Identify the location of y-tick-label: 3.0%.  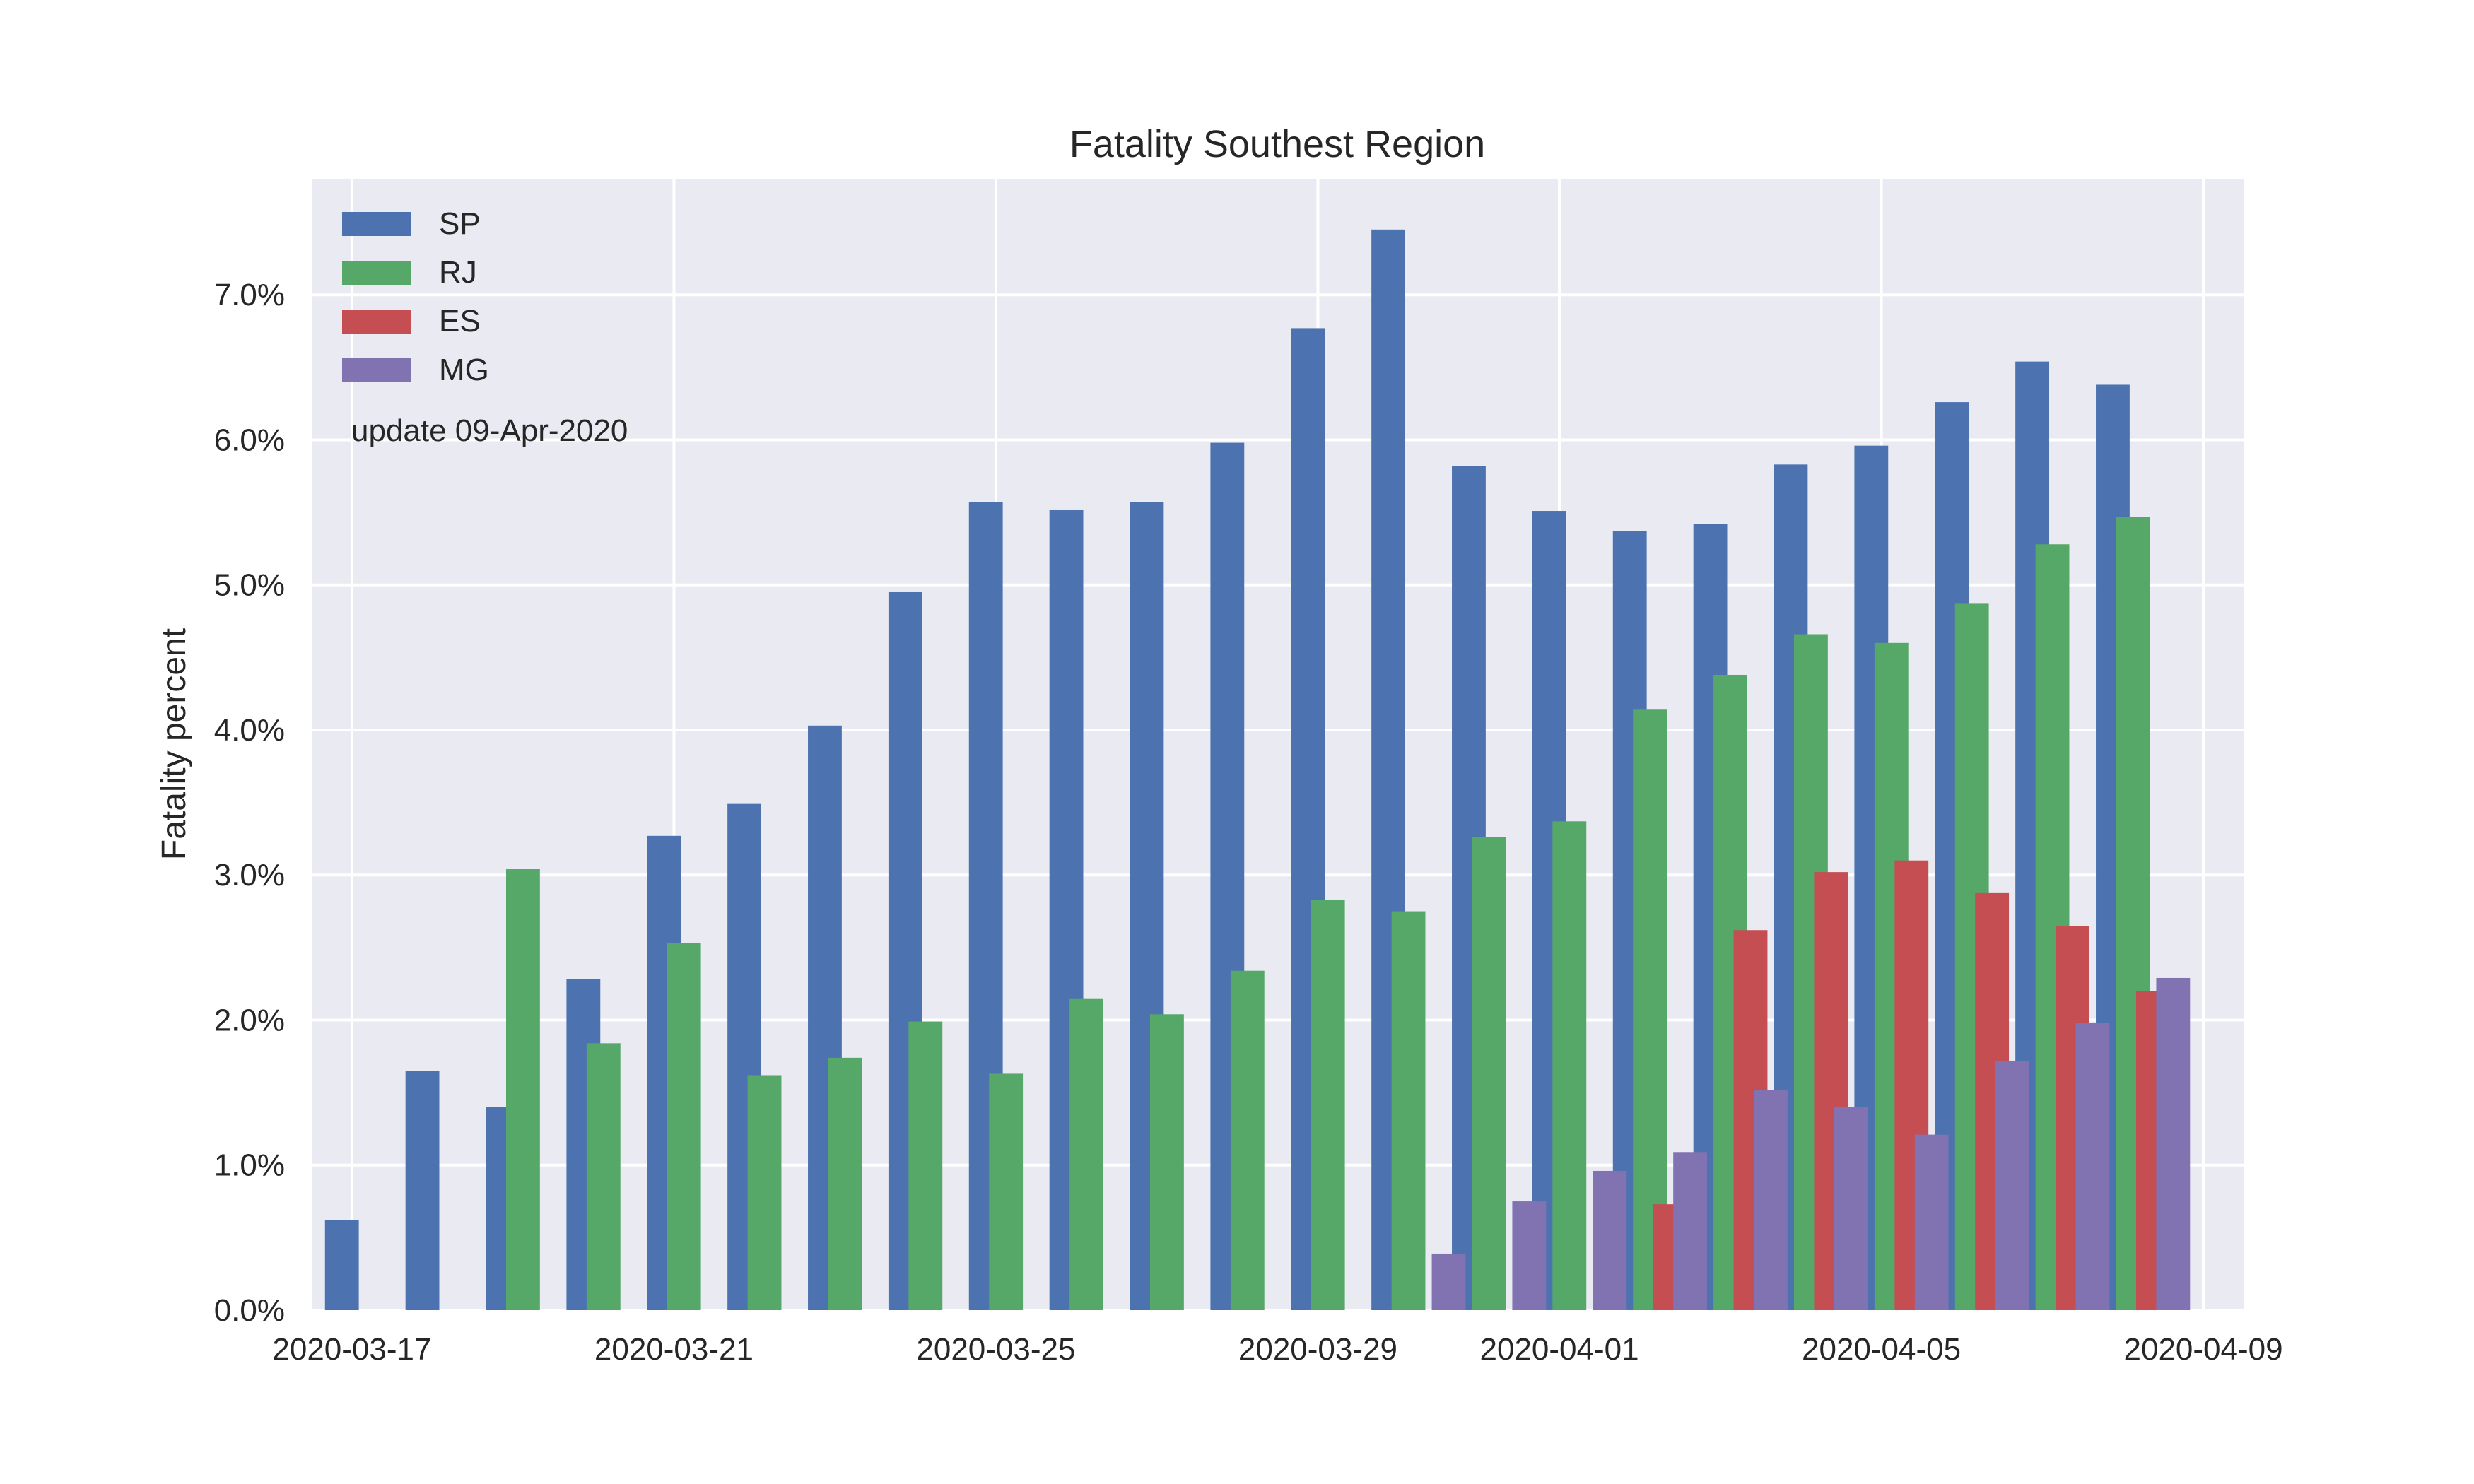
(249, 875).